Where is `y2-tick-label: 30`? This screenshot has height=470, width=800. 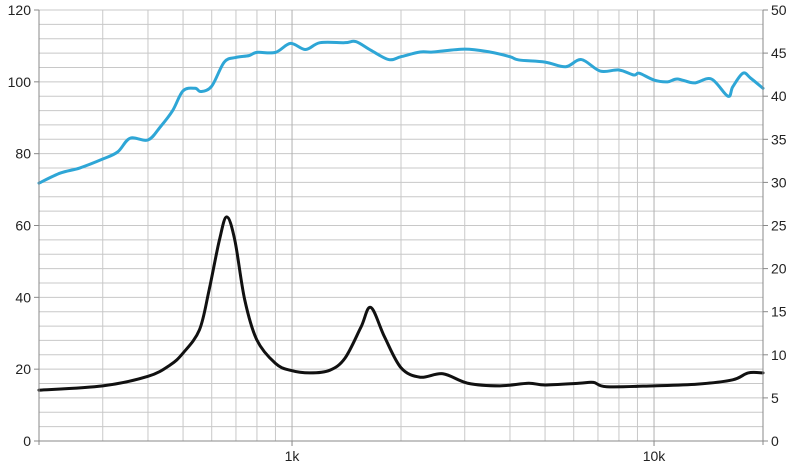
y2-tick-label: 30 is located at coordinates (779, 182).